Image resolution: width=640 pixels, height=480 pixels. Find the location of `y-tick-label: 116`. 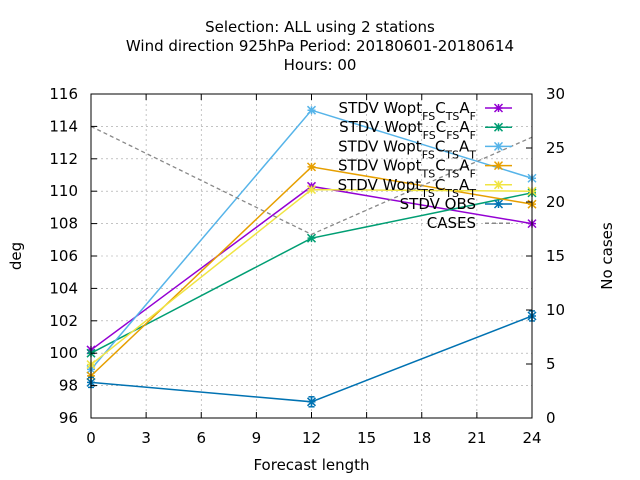

y-tick-label: 116 is located at coordinates (63, 94).